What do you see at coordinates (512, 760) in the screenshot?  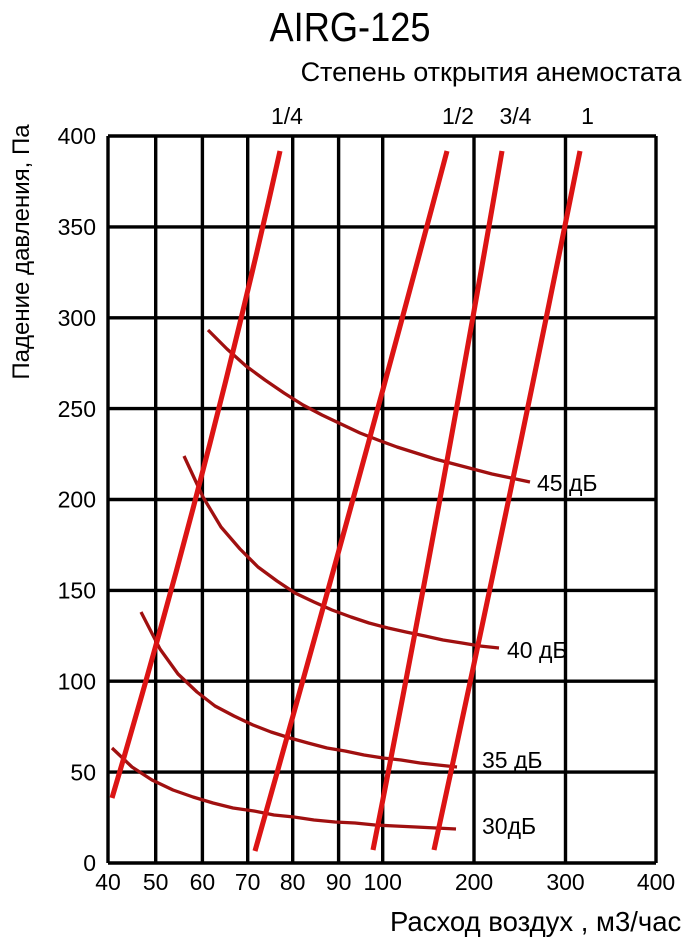 I see `svg-text: 35 дБ` at bounding box center [512, 760].